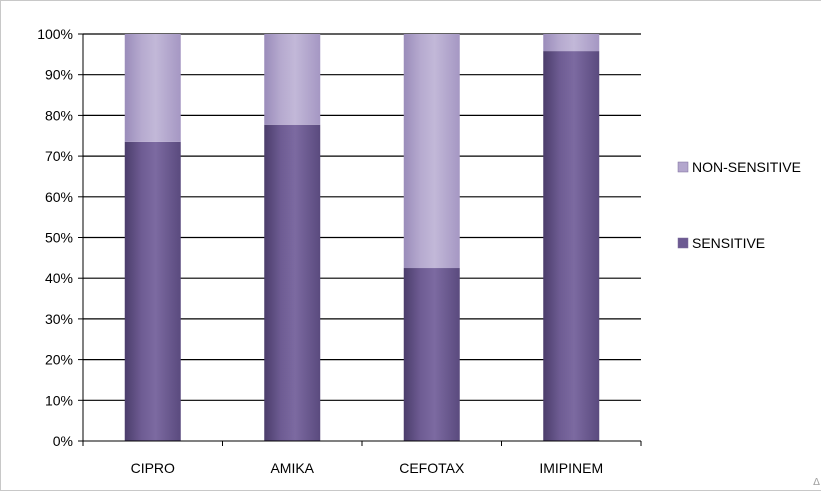 This screenshot has height=492, width=821. I want to click on y-tick-label: 40%, so click(59, 278).